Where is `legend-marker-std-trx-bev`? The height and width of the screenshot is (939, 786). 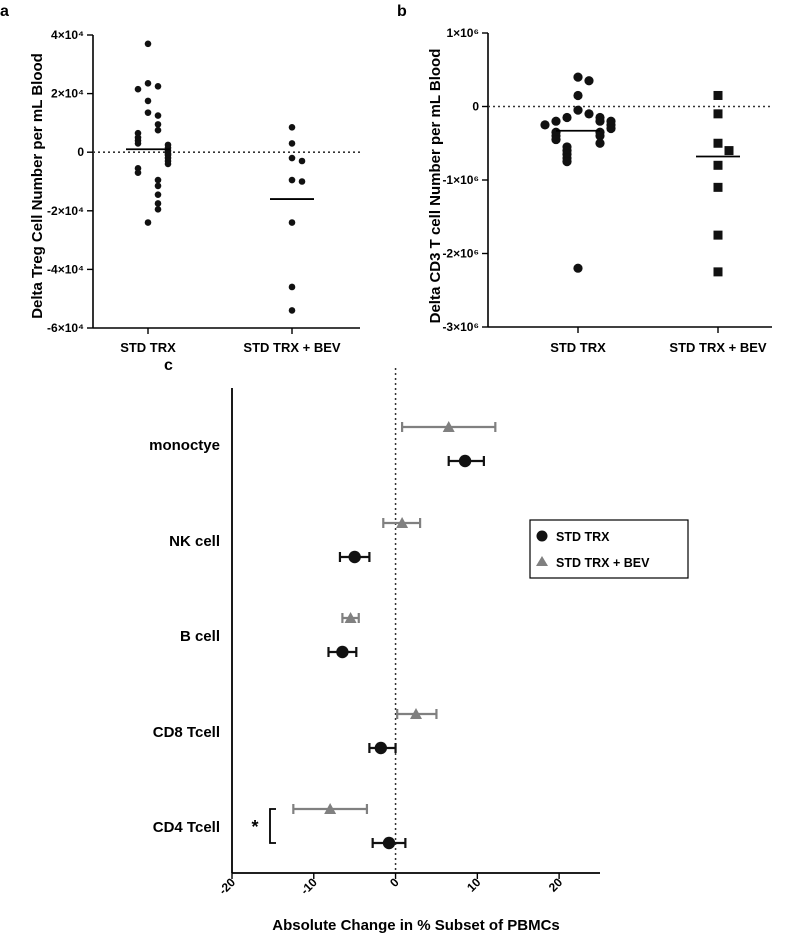 legend-marker-std-trx-bev is located at coordinates (542, 561).